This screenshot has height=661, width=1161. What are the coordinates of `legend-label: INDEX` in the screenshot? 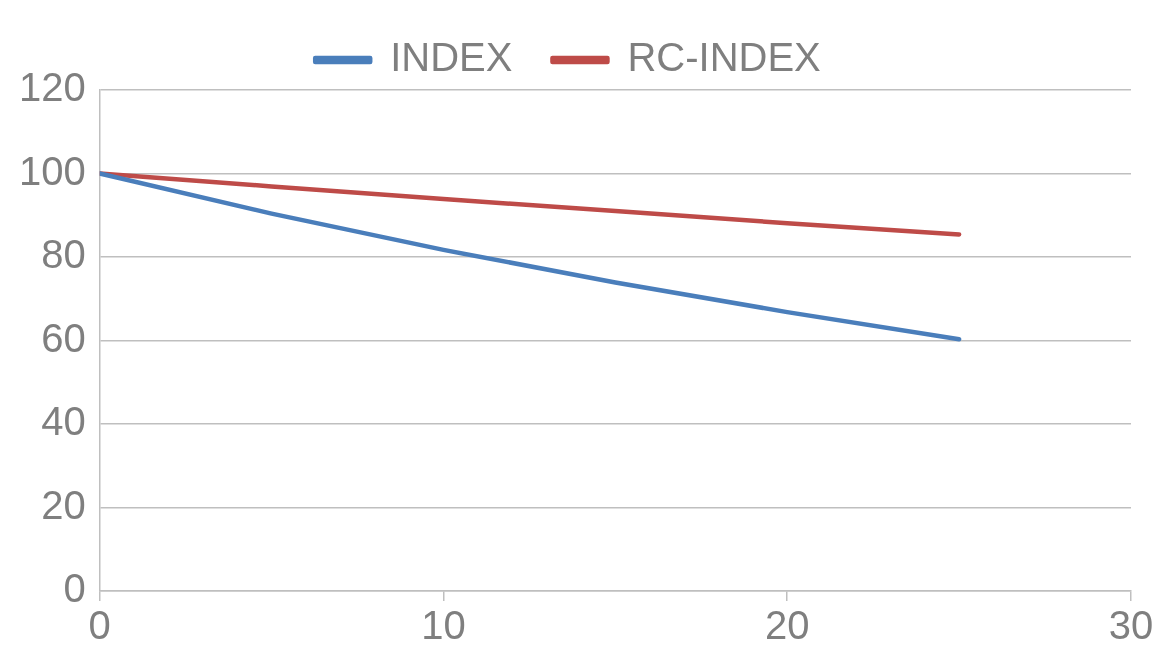 It's located at (451, 57).